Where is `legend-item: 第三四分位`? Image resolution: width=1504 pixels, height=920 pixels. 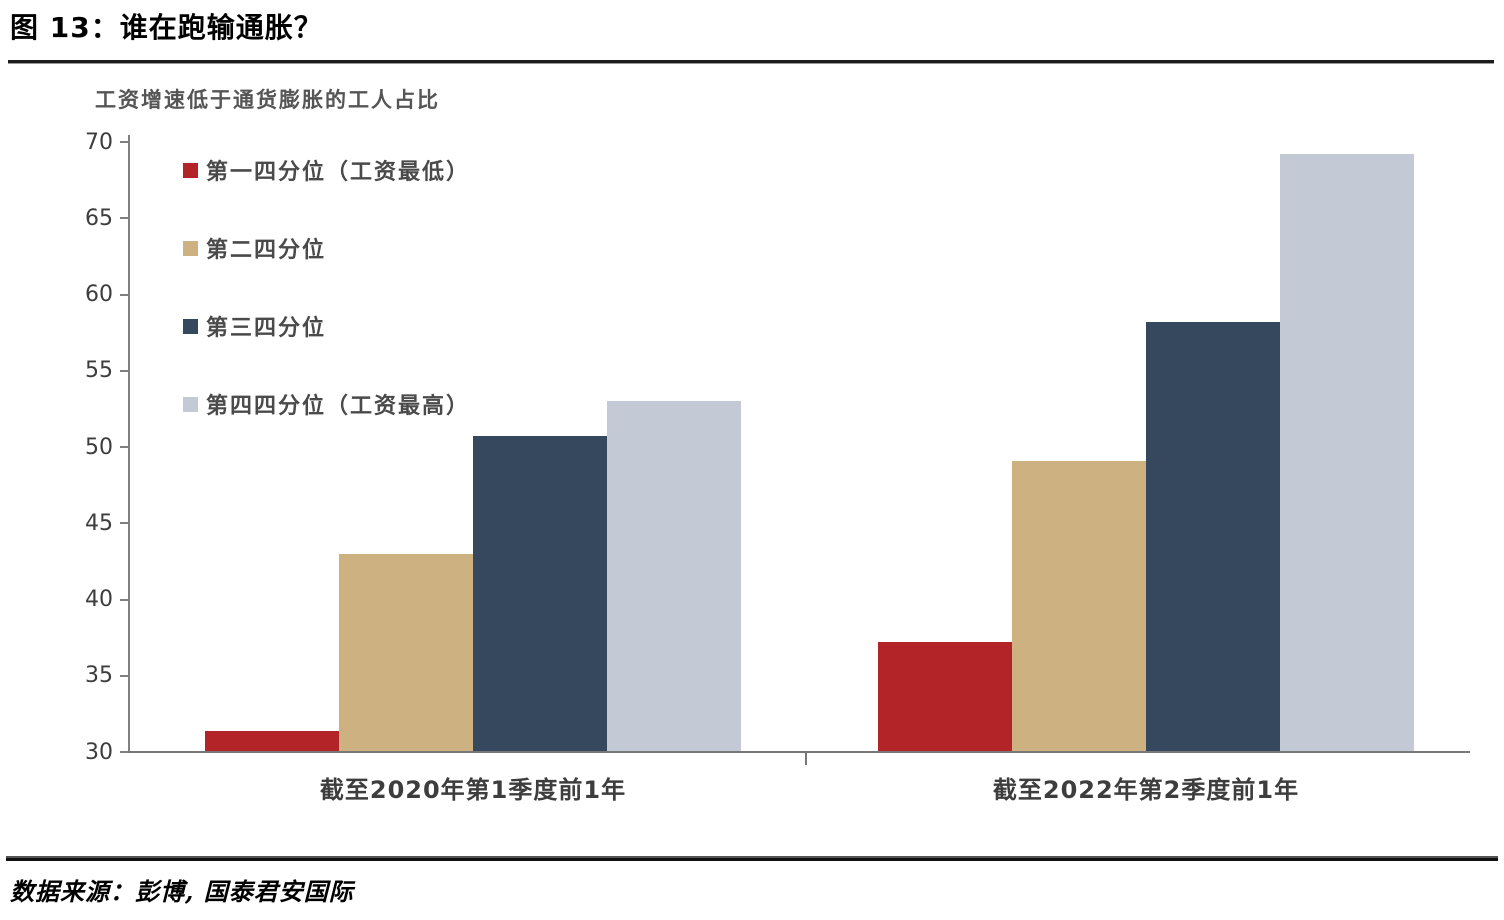 legend-item: 第三四分位 is located at coordinates (326, 326).